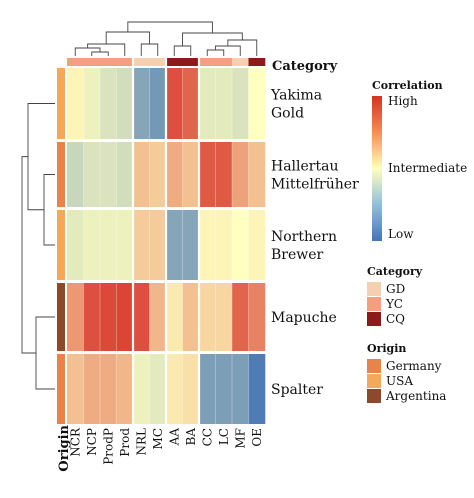 Image resolution: width=474 pixels, height=498 pixels. I want to click on column-label: CC, so click(207, 437).